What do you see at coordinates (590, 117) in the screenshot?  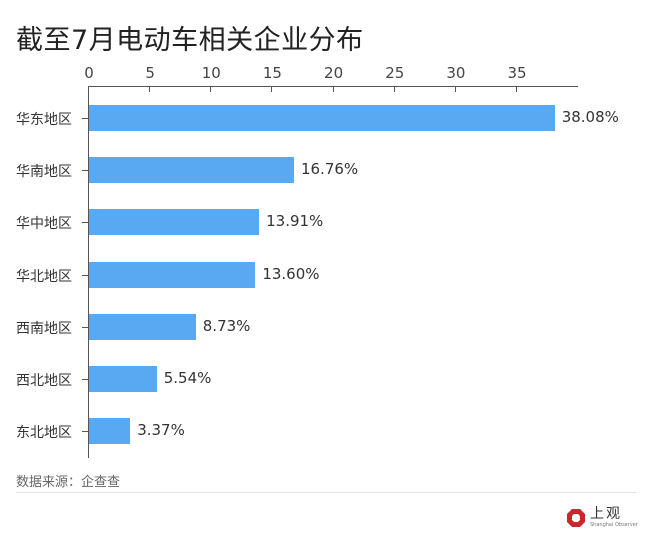 I see `value-label: 38.08%` at bounding box center [590, 117].